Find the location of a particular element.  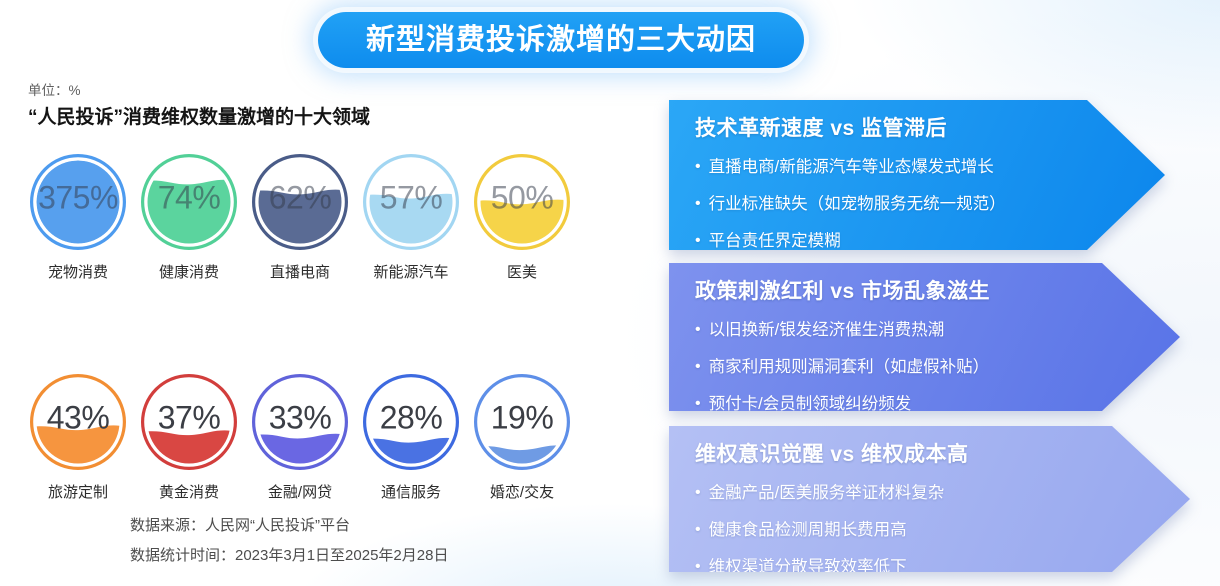

gauge-item: 62% 直播电商 is located at coordinates (300, 217).